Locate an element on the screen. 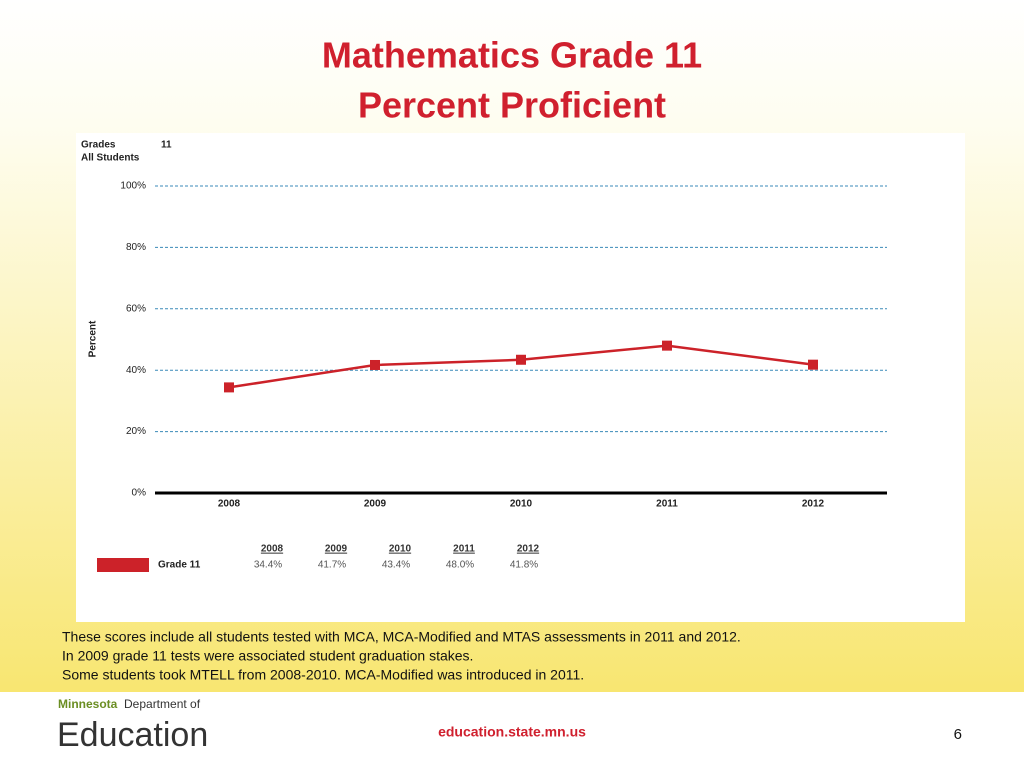 This screenshot has height=768, width=1024. table-header: 2009 is located at coordinates (336, 549).